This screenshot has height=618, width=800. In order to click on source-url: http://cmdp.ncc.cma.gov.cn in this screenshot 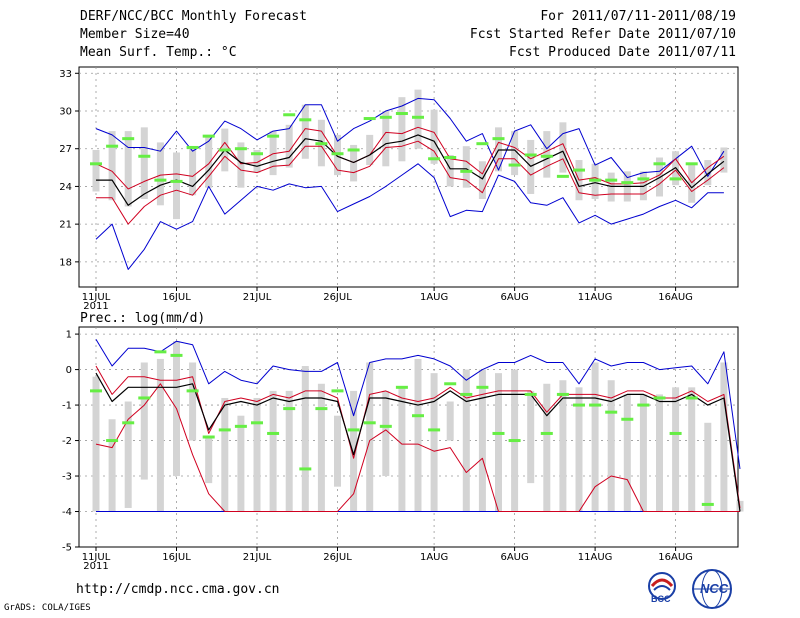, I will do `click(178, 589)`.